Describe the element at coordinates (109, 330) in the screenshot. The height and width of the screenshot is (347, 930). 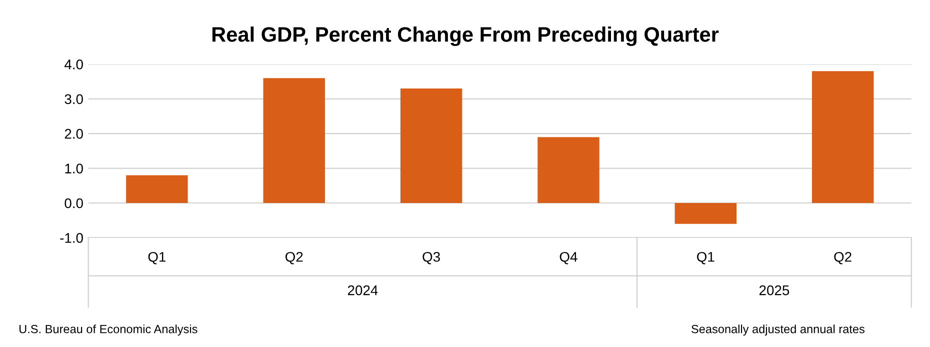
I see `text: U.S. Bureau of Economic Analysis` at that location.